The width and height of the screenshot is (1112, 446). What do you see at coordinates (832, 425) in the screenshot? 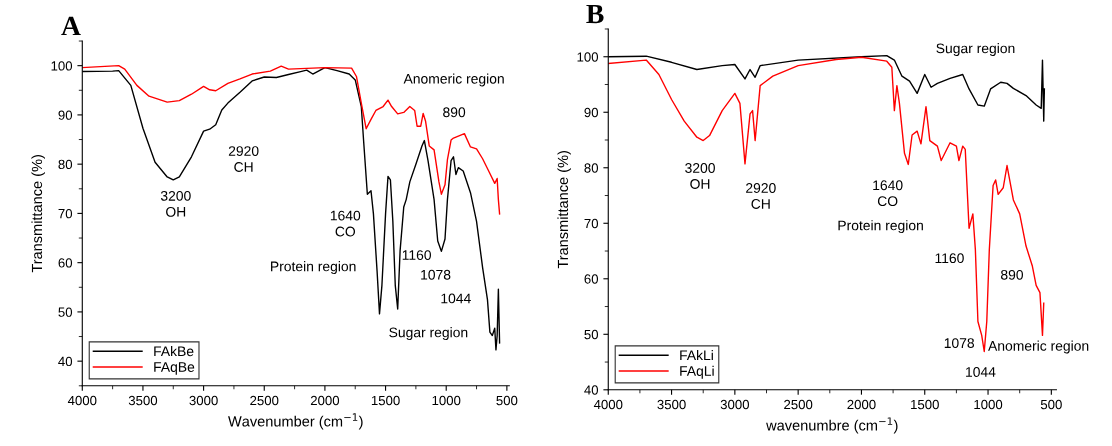
I see `x-axis-title: wavenumbre (cm$^{−1}$)` at bounding box center [832, 425].